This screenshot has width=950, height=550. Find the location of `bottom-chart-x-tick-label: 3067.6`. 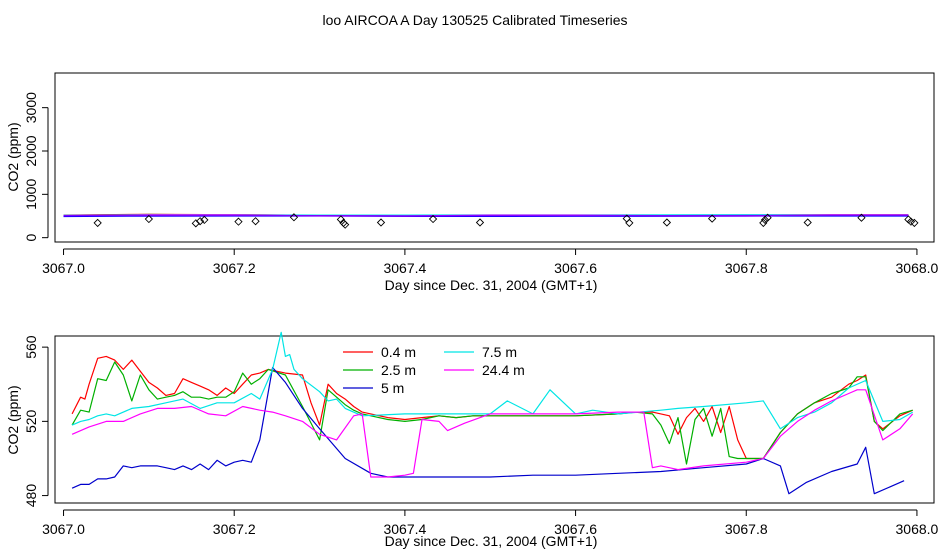

bottom-chart-x-tick-label: 3067.6 is located at coordinates (575, 529).